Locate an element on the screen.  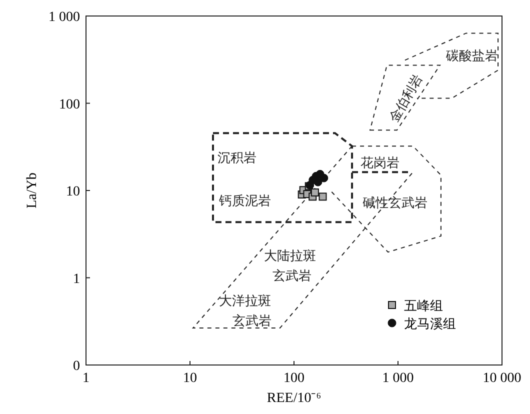
annotation: 沉积岩 is located at coordinates (237, 157).